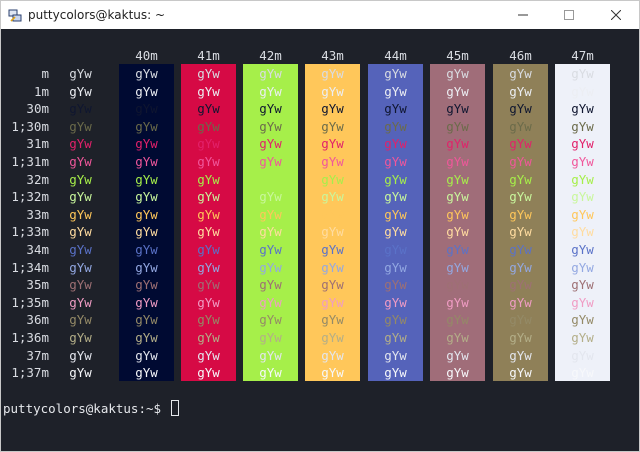  What do you see at coordinates (30, 373) in the screenshot?
I see `row-label: 1;37m` at bounding box center [30, 373].